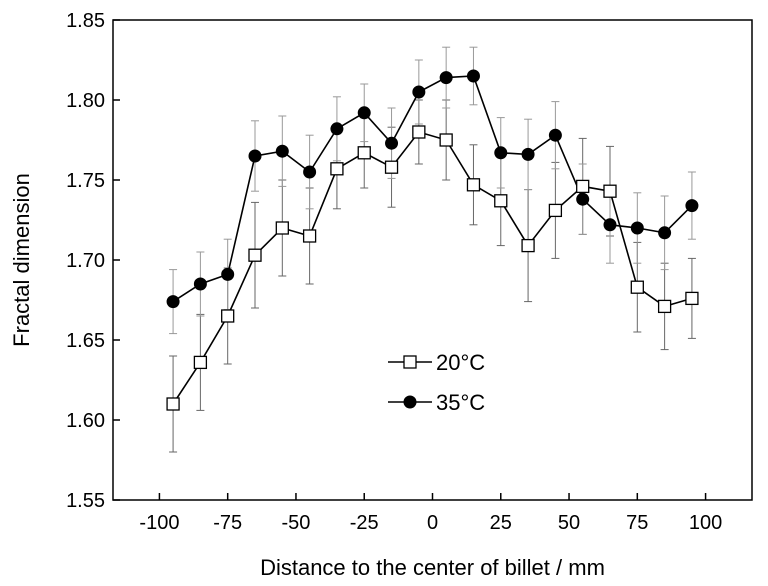 This screenshot has width=768, height=586. I want to click on y-tick-label: 1.60, so click(85, 421).